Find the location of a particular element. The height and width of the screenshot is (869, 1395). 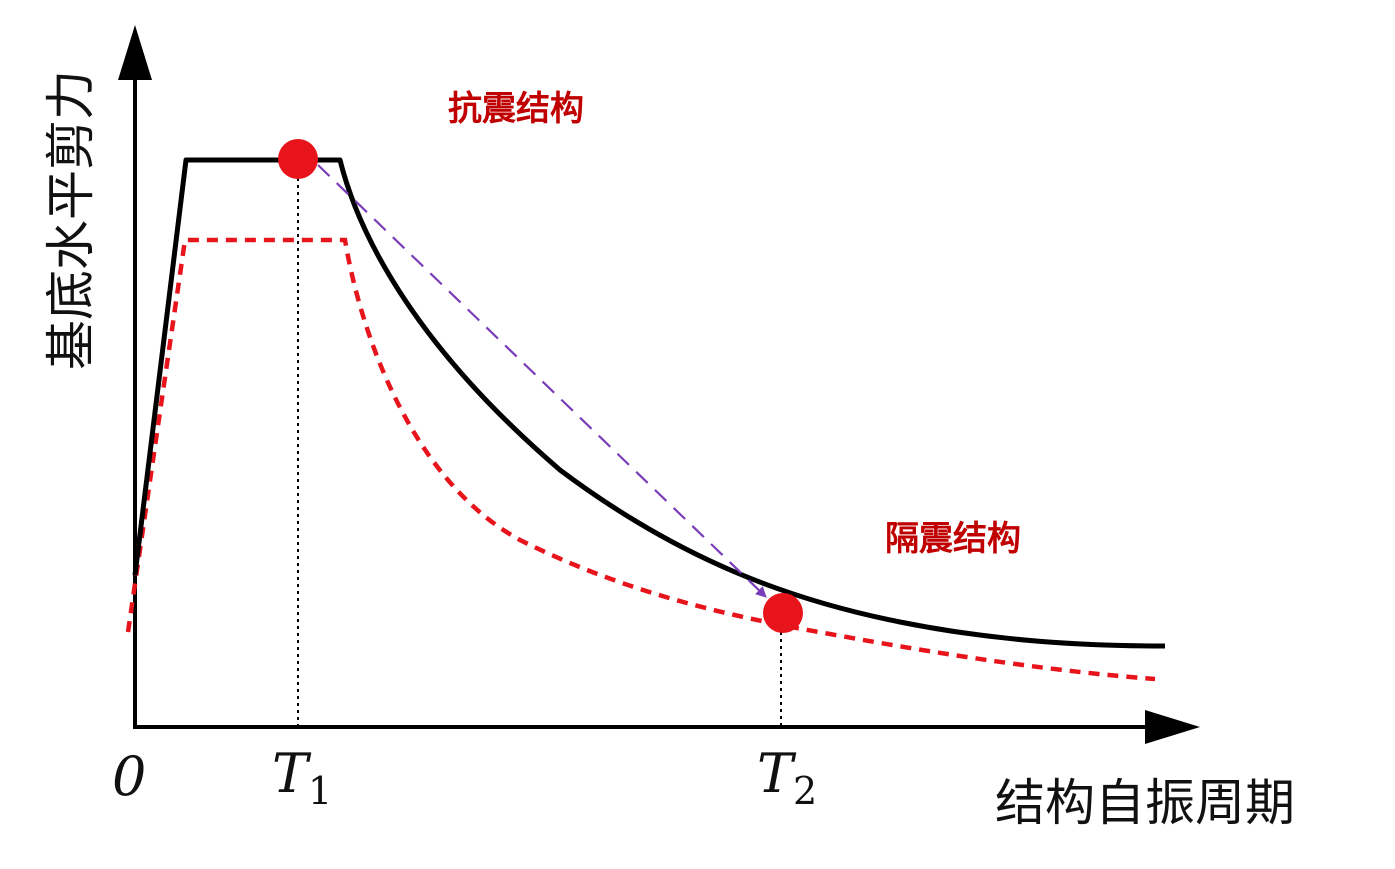

y-axis-title: 基底水平剪力 is located at coordinates (71, 220).